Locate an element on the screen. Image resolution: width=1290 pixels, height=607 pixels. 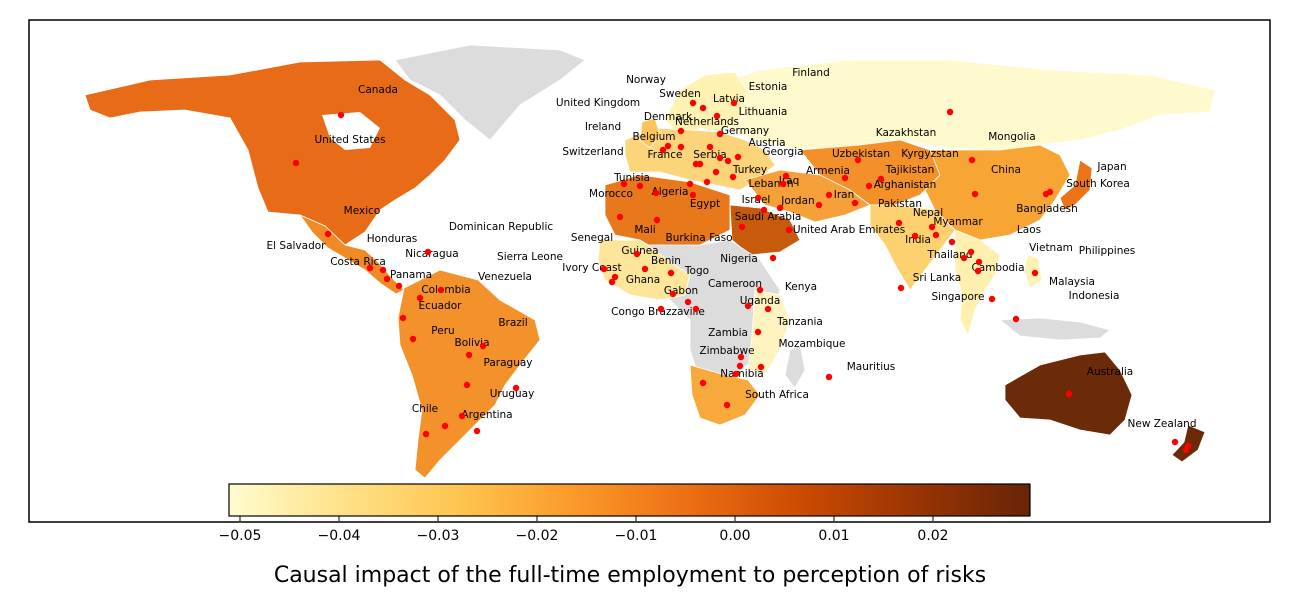
country-label: Kyrgyzstan is located at coordinates (930, 154).